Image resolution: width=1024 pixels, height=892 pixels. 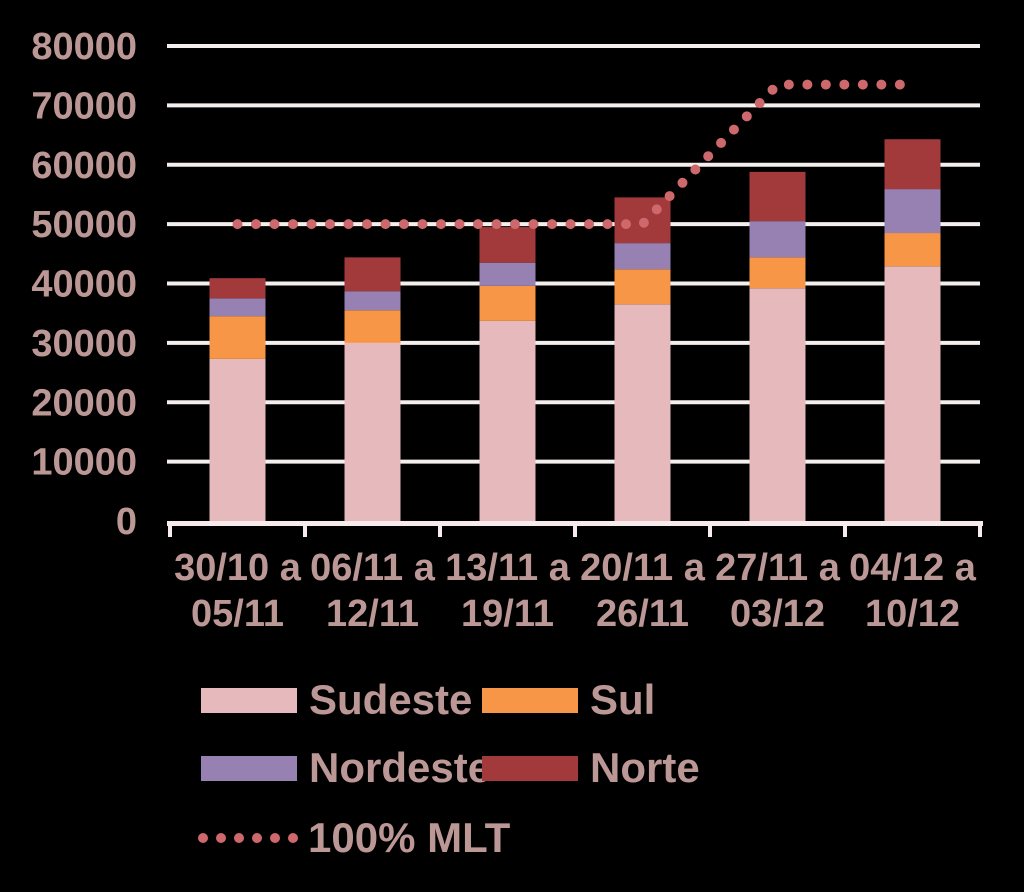 I want to click on y-tick-label: 60000, so click(x=84, y=166).